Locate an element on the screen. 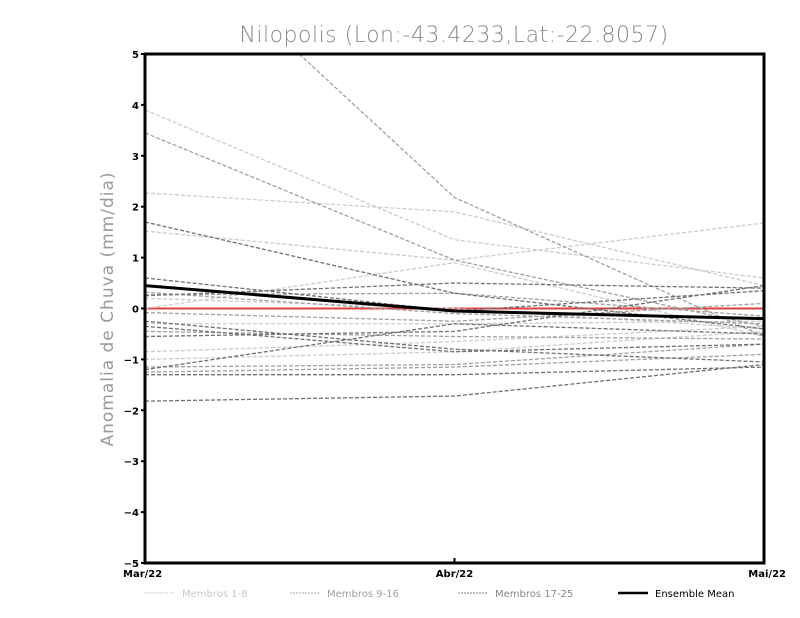 The height and width of the screenshot is (618, 800). y-ticks: 5 4 3 2 1 0 −1 −2 −3 −4 −5 is located at coordinates (134, 310).